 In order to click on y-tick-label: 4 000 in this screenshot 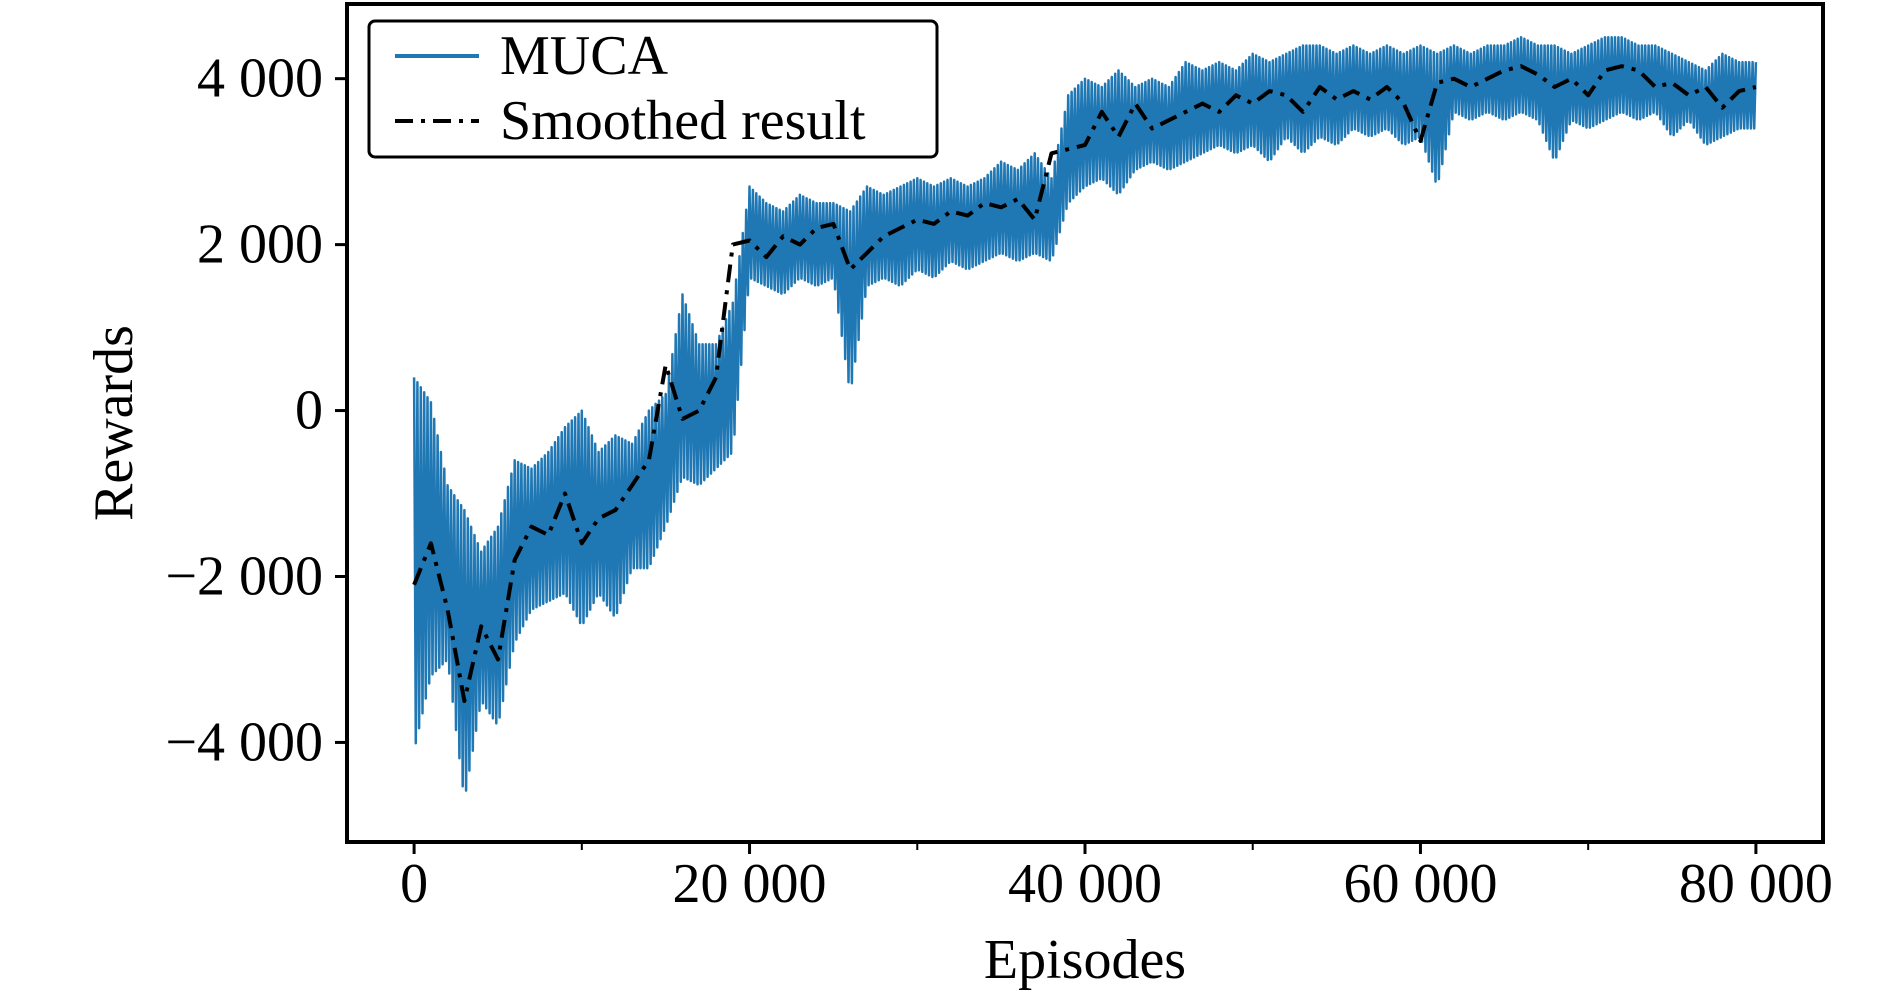, I will do `click(260, 79)`.